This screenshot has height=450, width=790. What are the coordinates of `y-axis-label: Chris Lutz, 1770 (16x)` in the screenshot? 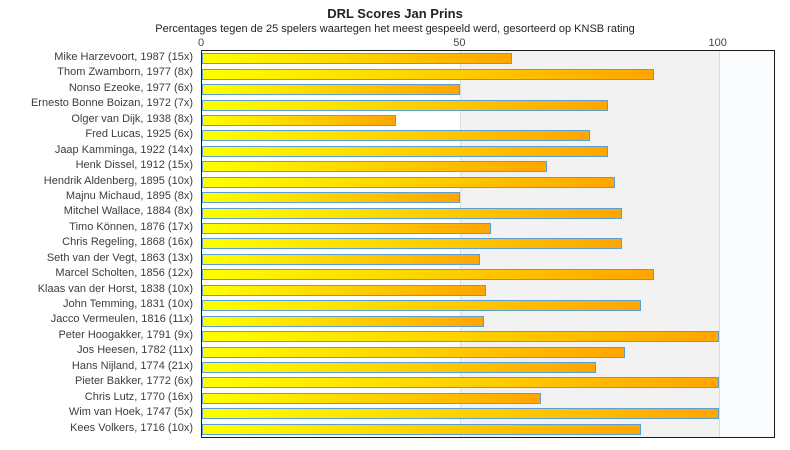 It's located at (138, 396).